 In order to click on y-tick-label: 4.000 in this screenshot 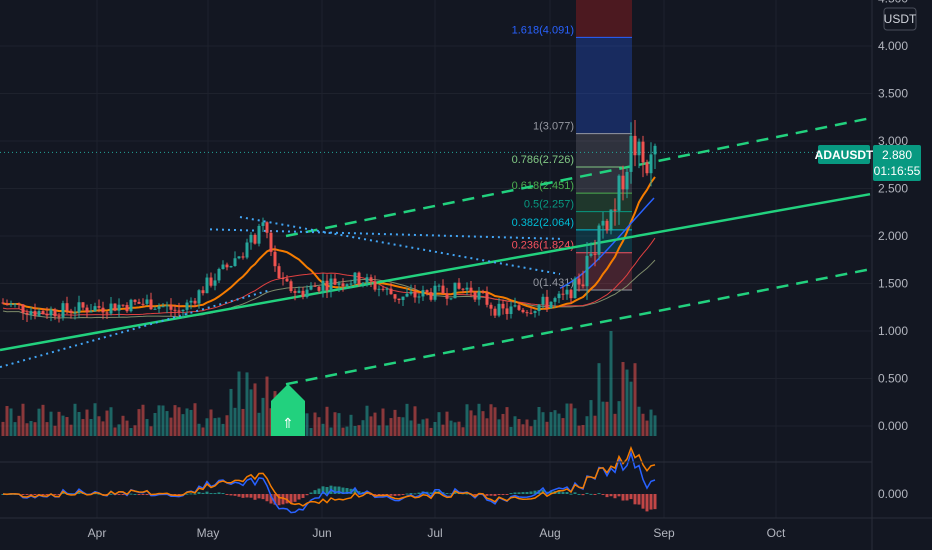, I will do `click(893, 46)`.